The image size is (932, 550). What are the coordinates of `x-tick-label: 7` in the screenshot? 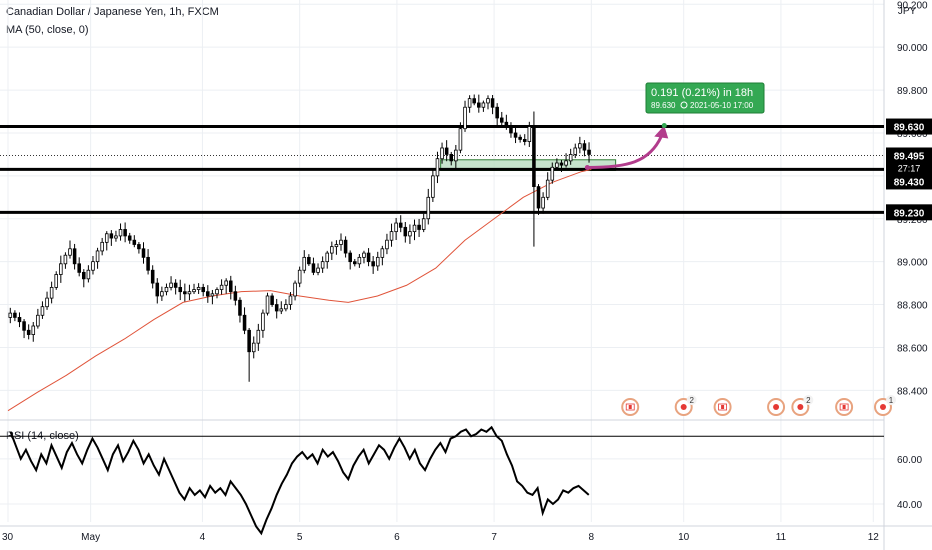 It's located at (494, 537).